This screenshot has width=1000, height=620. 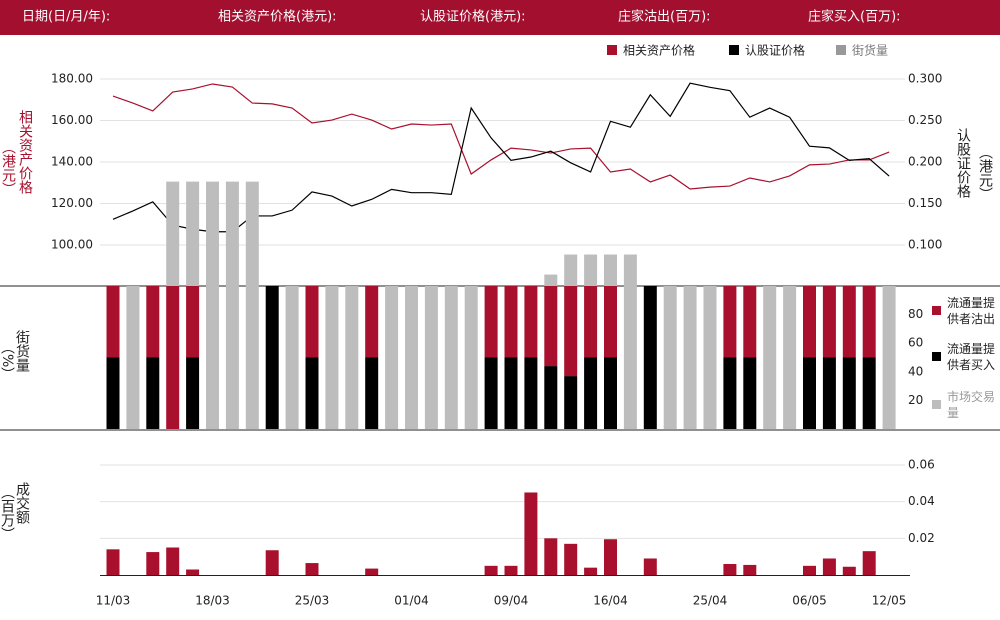 I want to click on x-tick-label: 06/05, so click(x=809, y=601).